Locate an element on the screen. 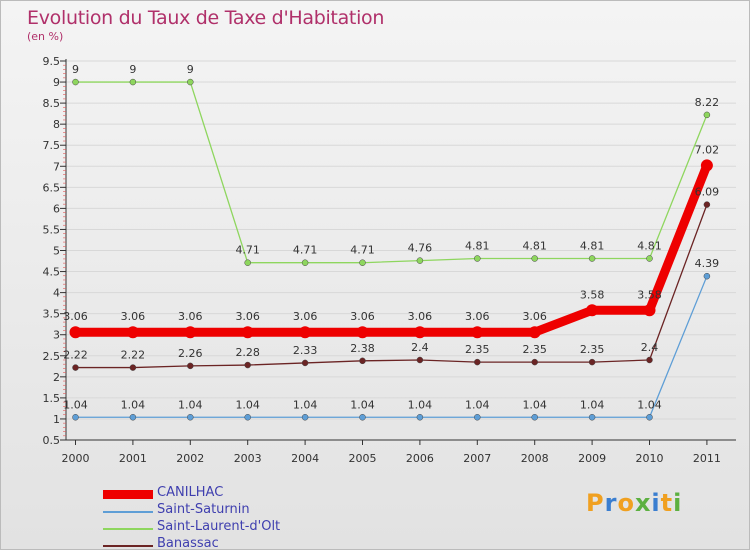 This screenshot has height=554, width=750. logo-letter: t is located at coordinates (667, 503).